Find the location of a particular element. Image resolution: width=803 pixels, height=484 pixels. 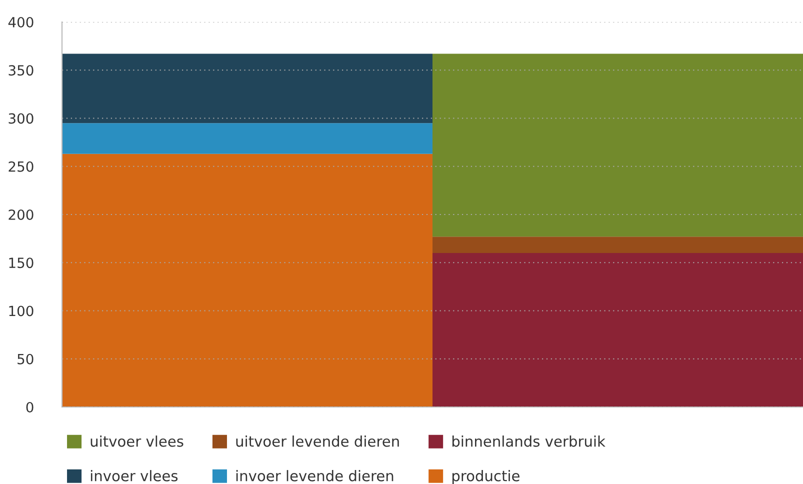

y-tick-label: 300 is located at coordinates (21, 118).